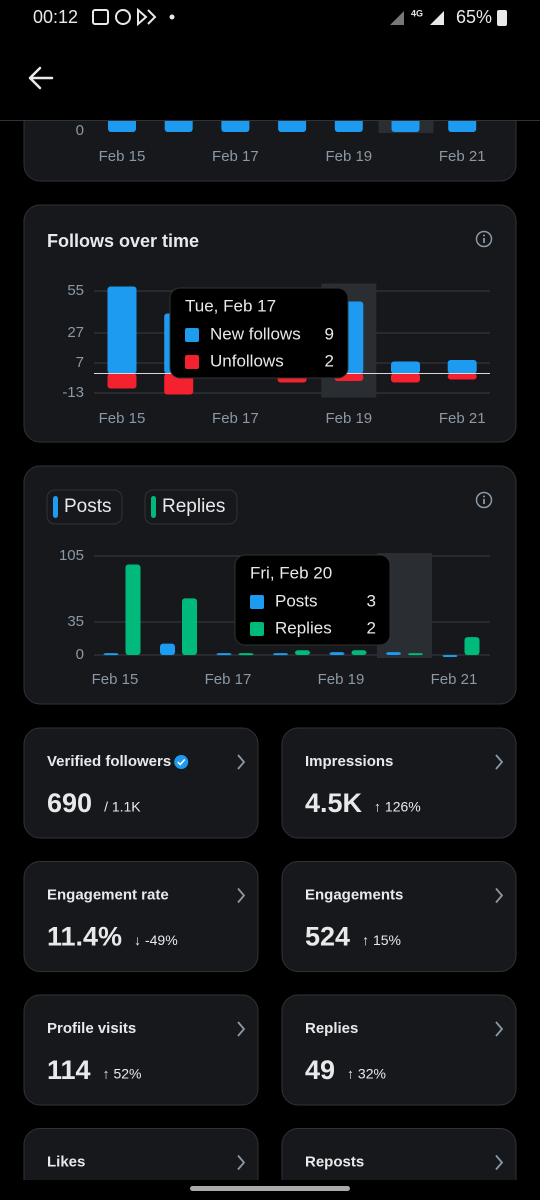  I want to click on legend-toggle: Posts, so click(84, 507).